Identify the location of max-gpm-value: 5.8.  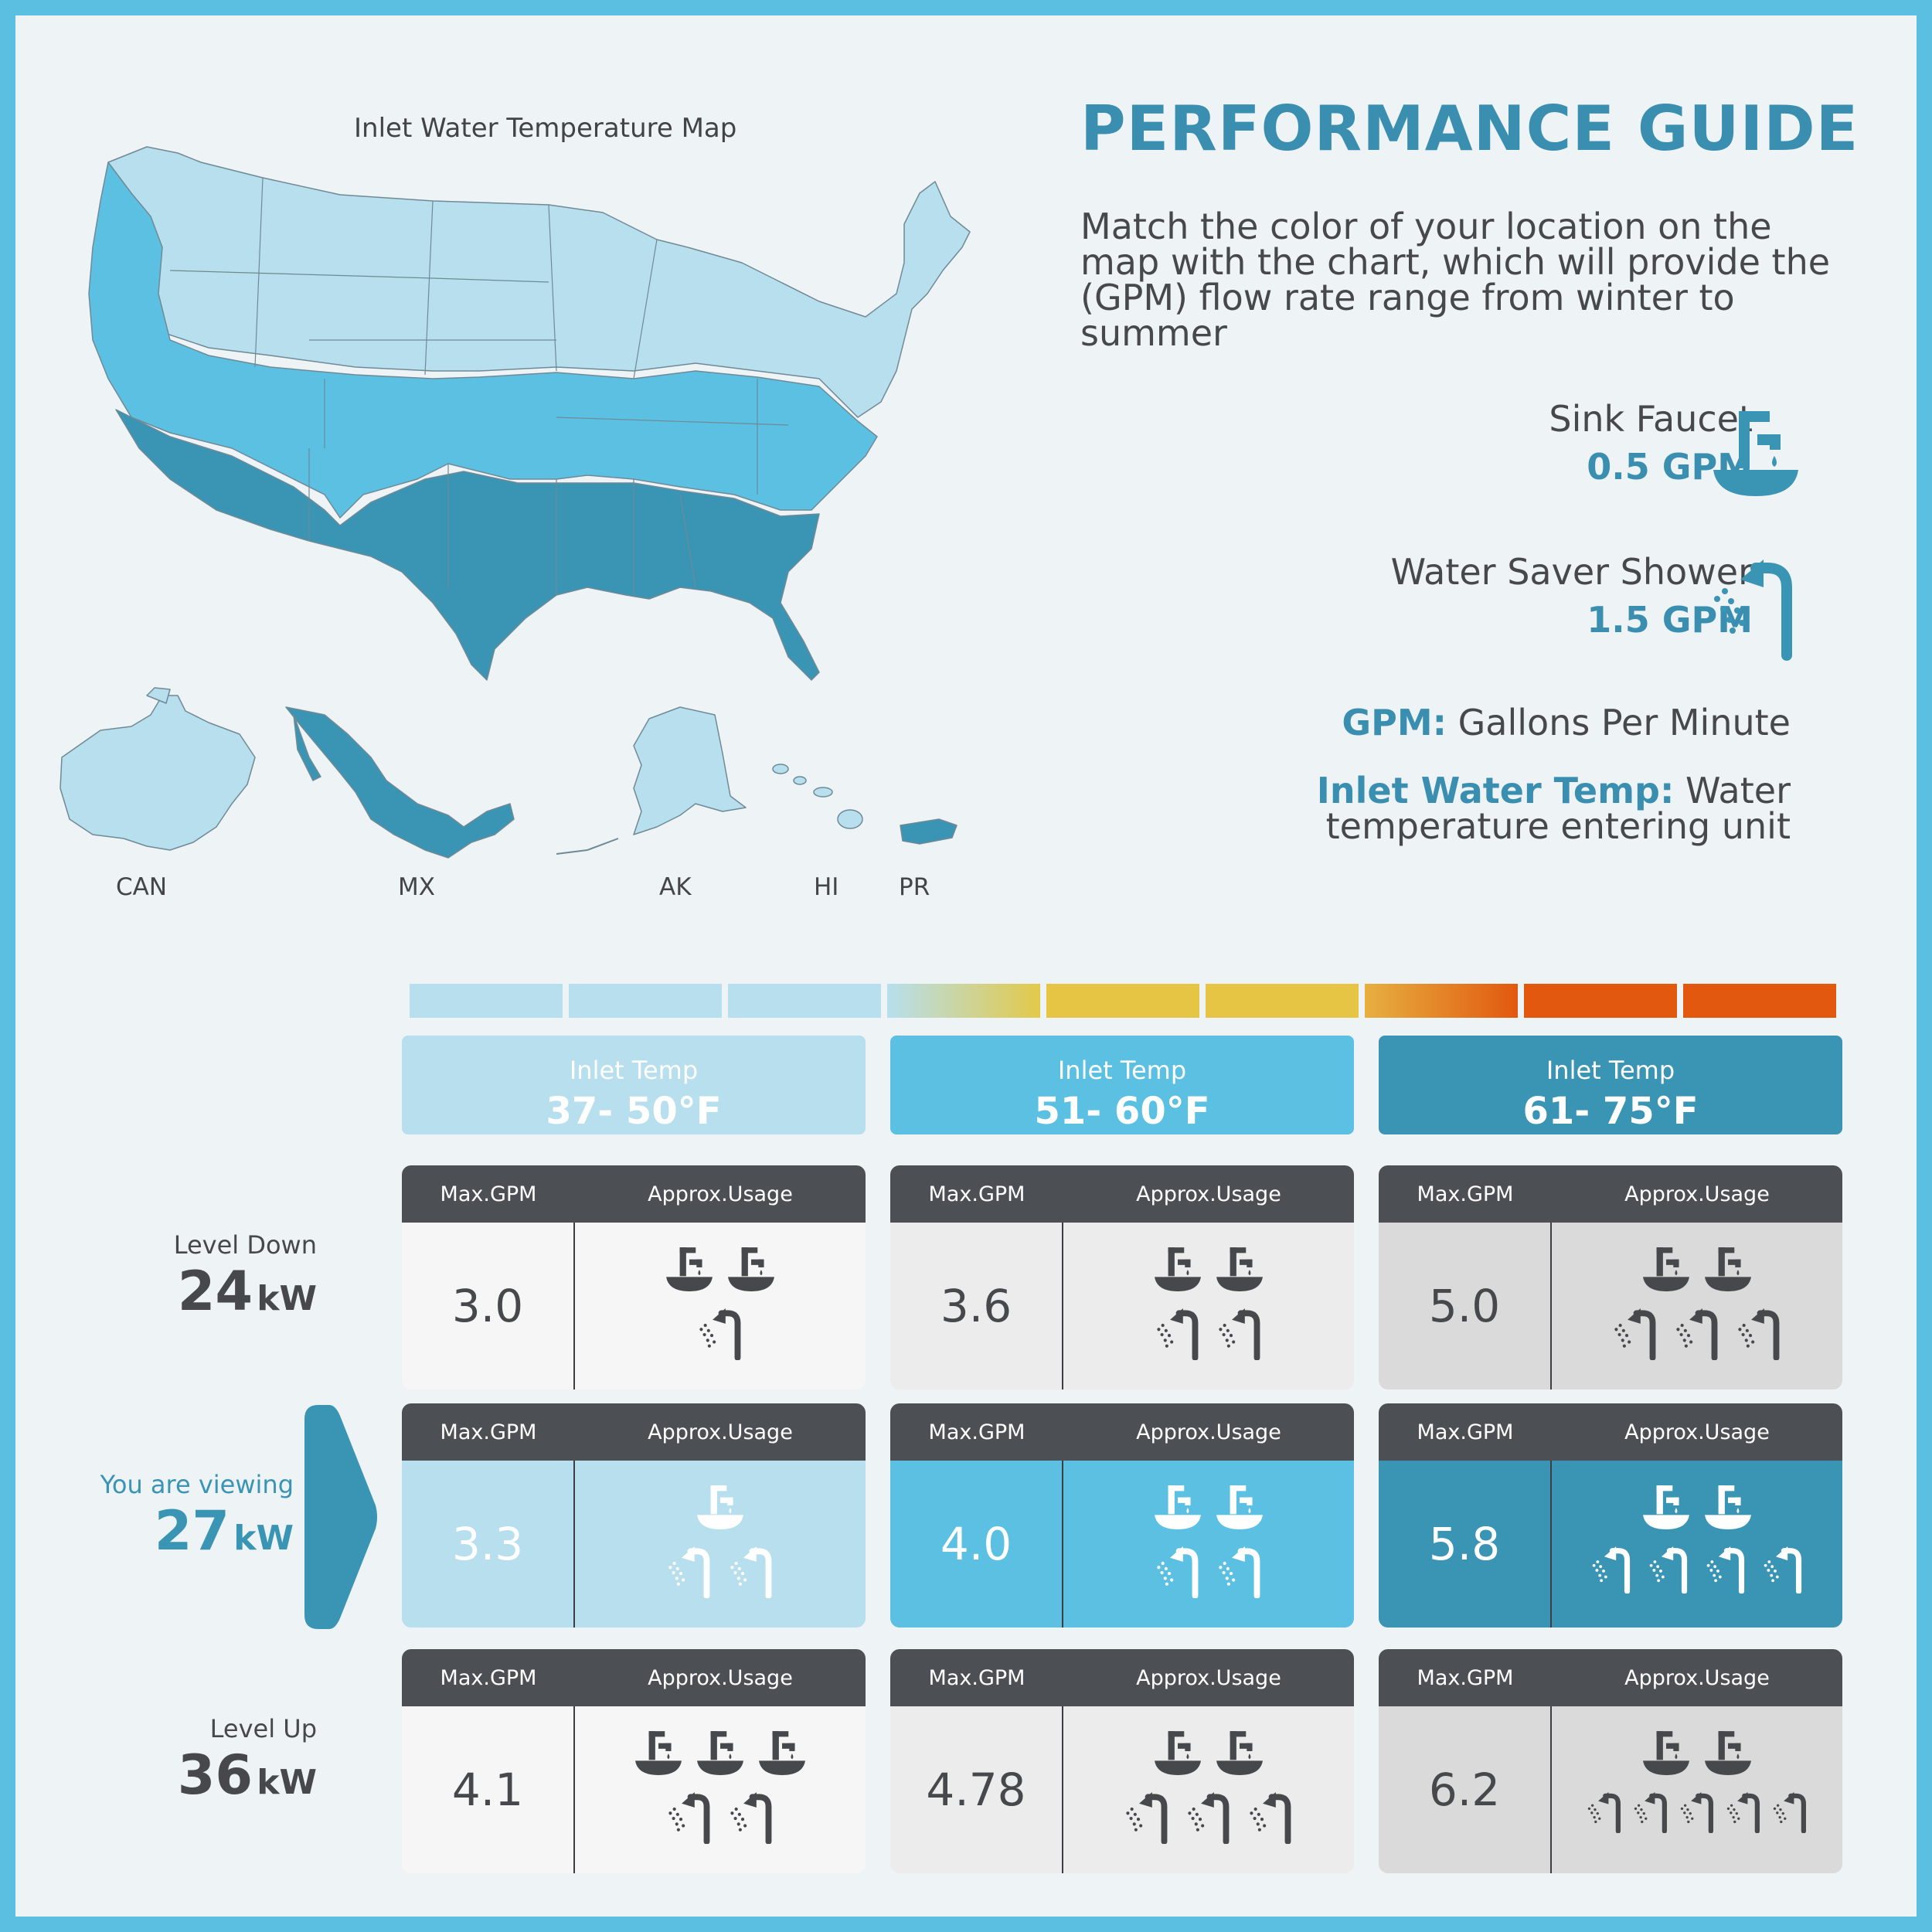
(1466, 1545).